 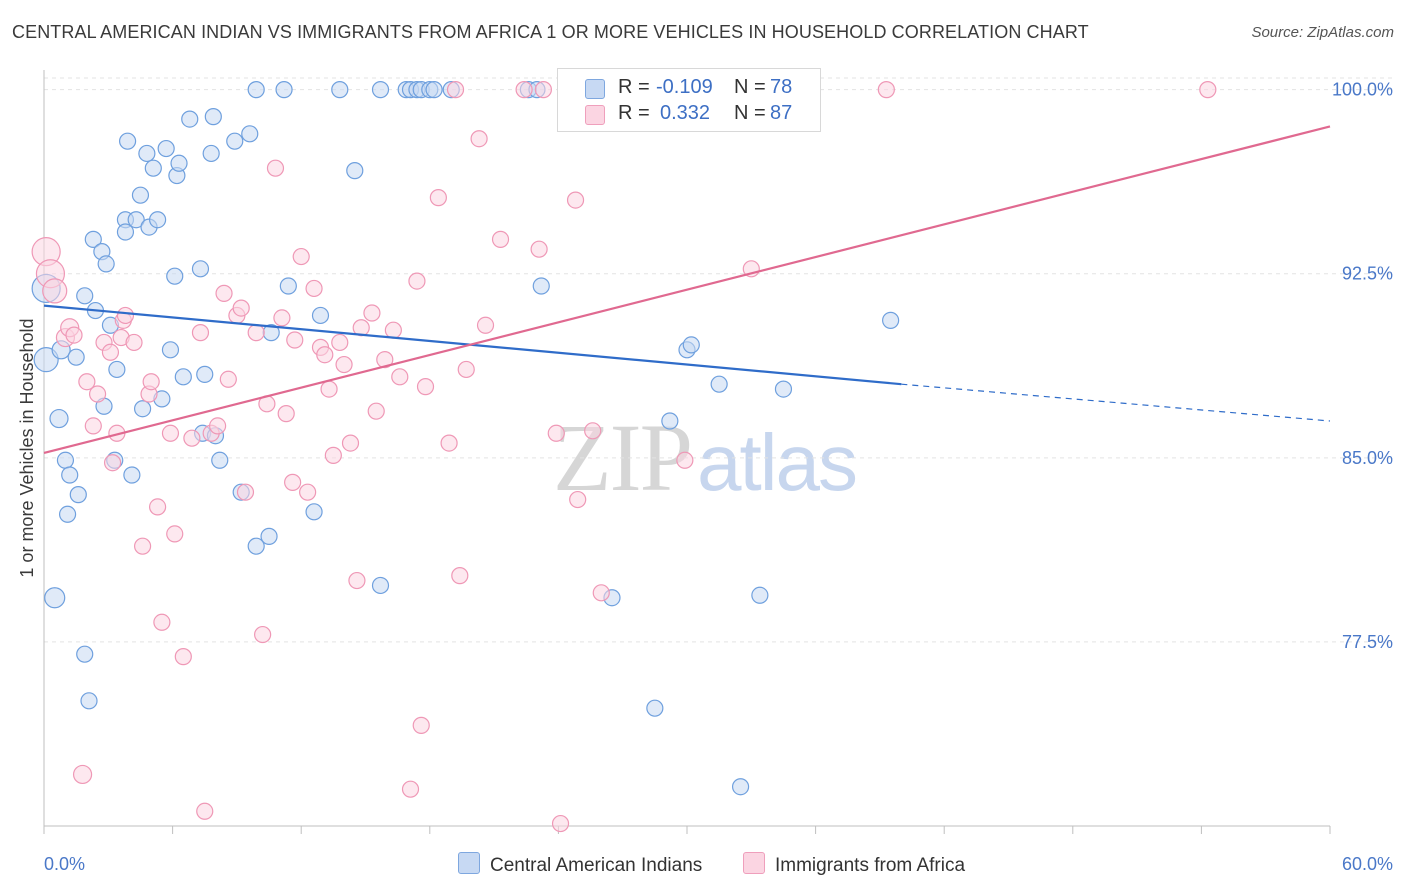 I want to click on x-tick-label: 60.0%, so click(x=1367, y=864).